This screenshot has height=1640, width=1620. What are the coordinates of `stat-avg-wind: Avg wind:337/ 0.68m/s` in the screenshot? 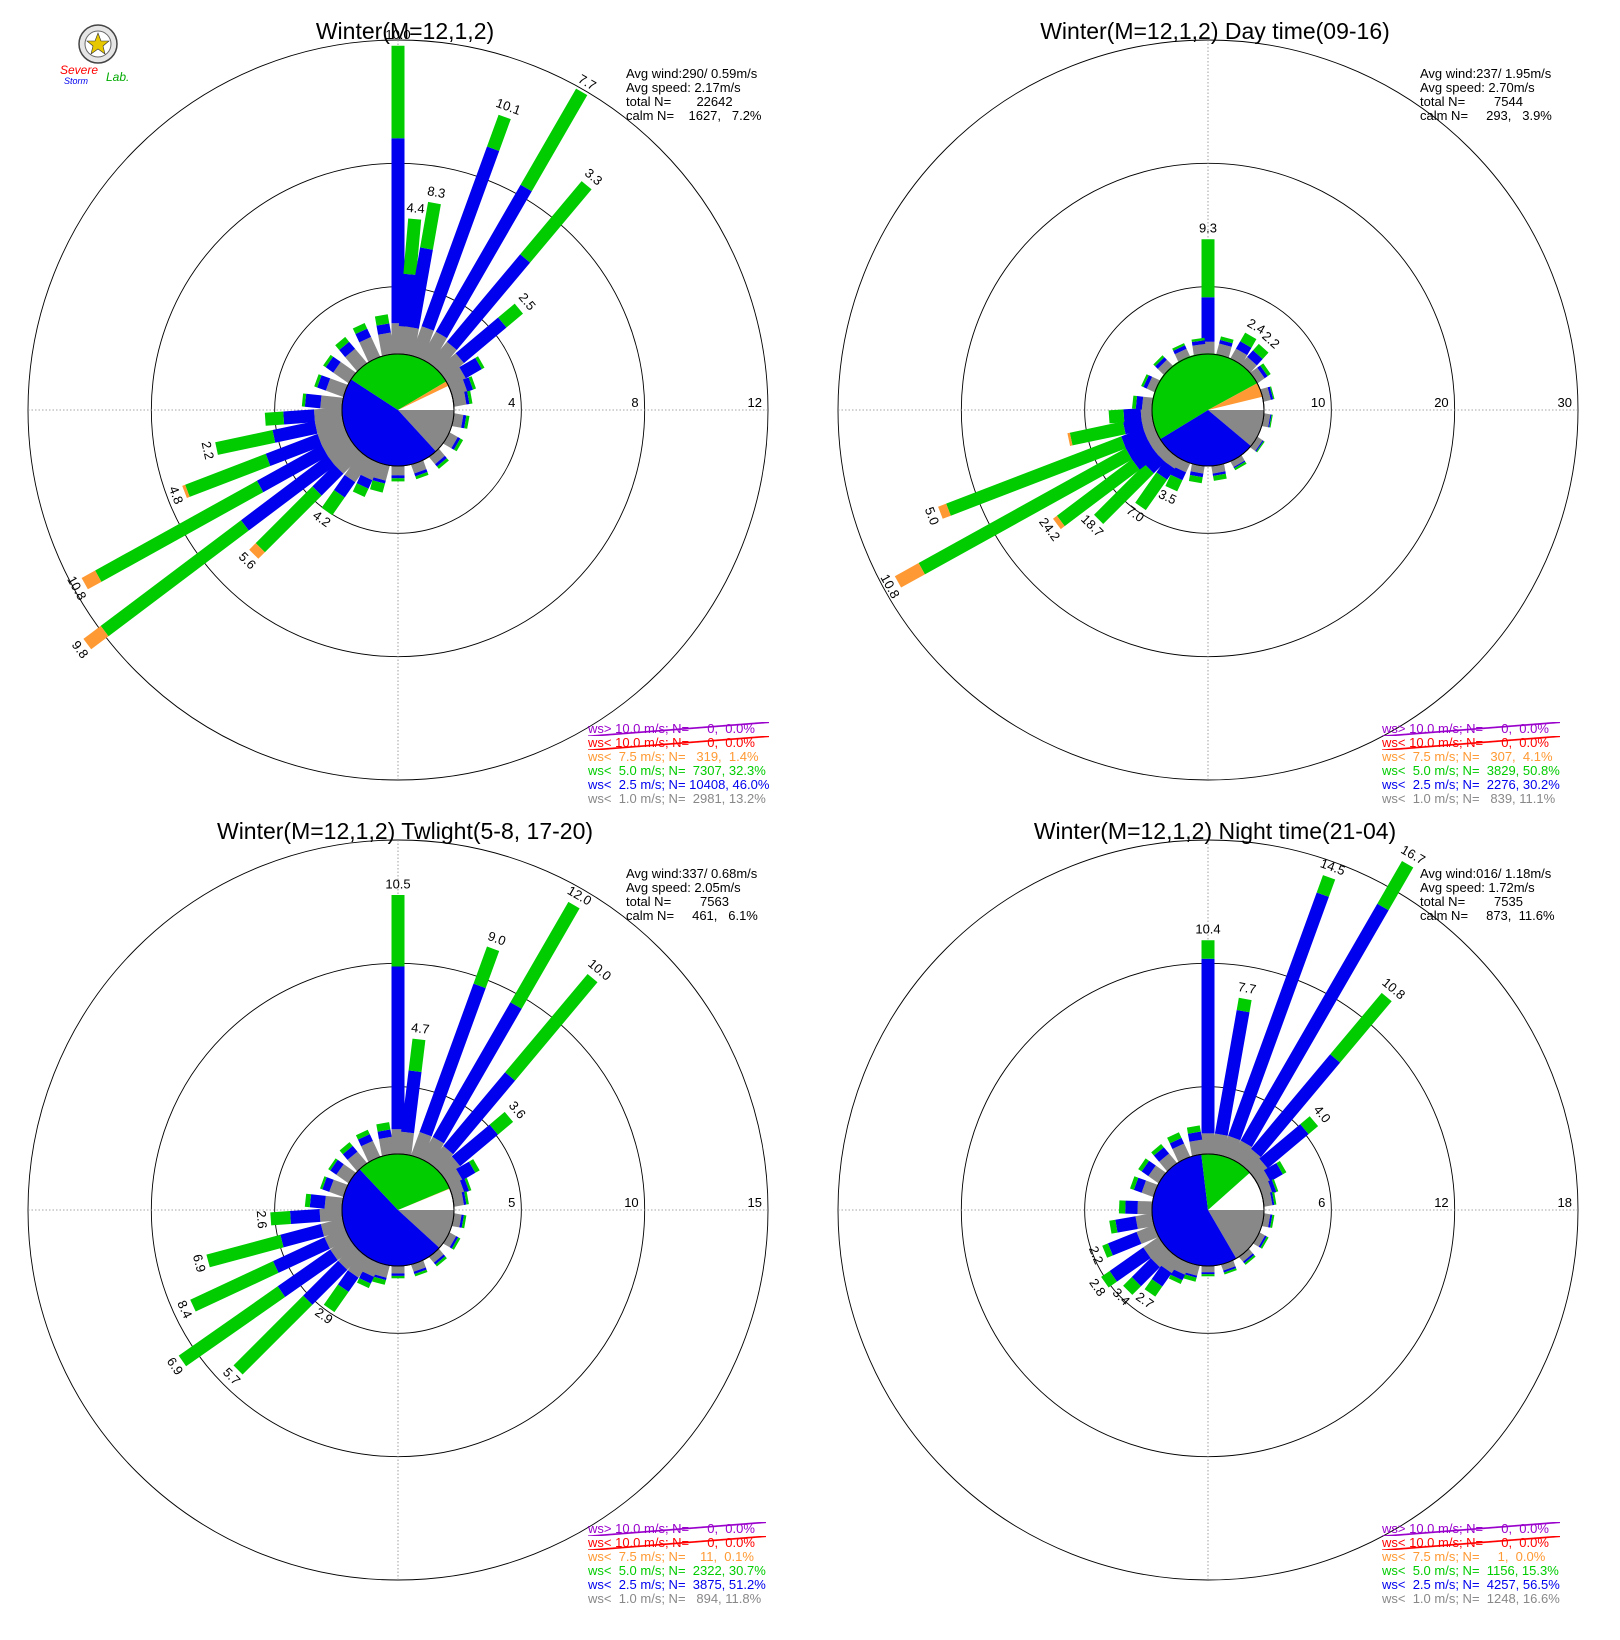 It's located at (692, 873).